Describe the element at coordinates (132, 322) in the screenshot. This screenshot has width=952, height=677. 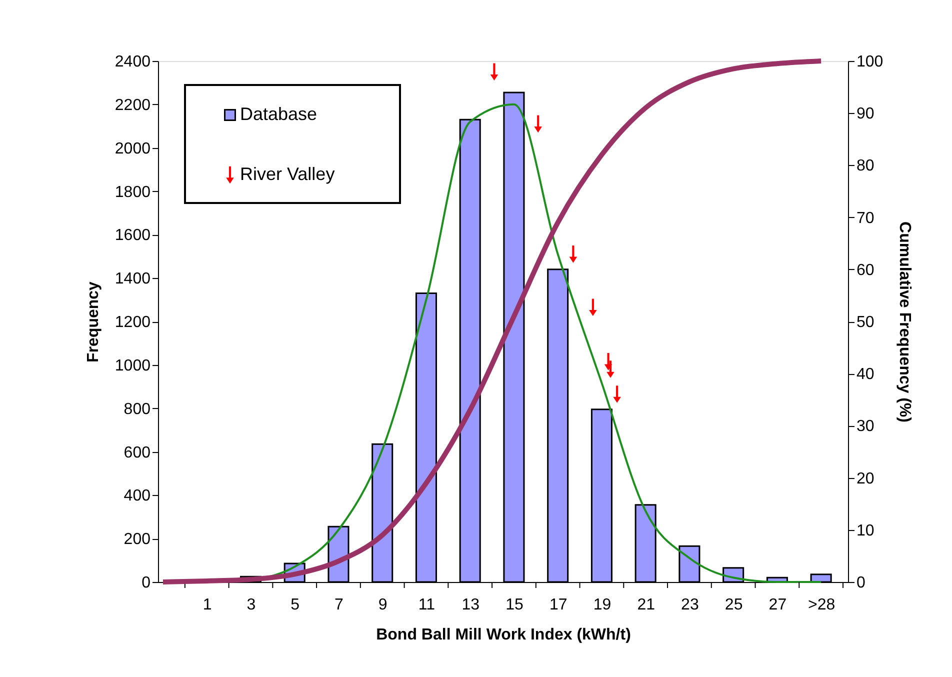
I see `y-tick-label: 1200` at that location.